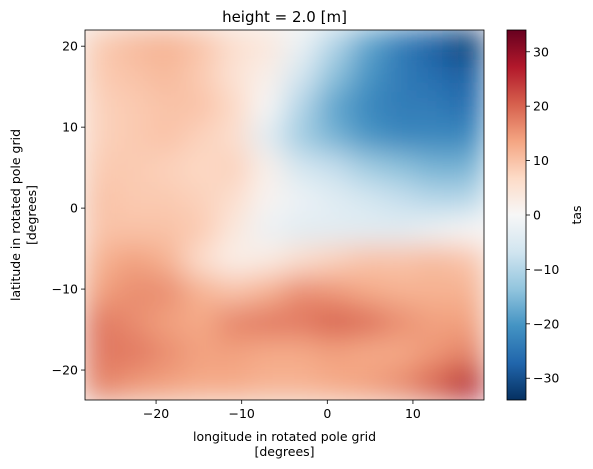  Describe the element at coordinates (284, 436) in the screenshot. I see `x-axis-label-line1: longitude in rotated pole grid` at that location.